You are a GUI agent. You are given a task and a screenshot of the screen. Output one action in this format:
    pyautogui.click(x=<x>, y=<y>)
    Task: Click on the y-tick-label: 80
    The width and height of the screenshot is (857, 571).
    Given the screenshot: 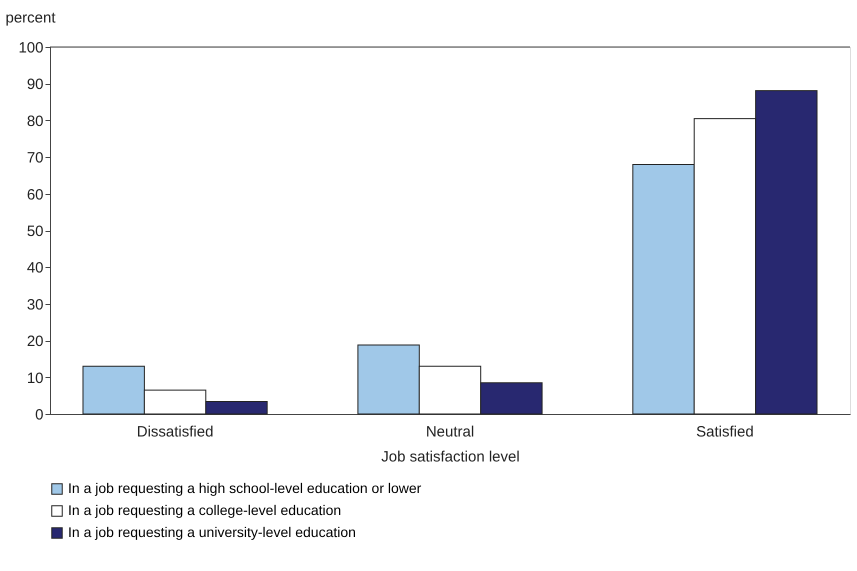 What is the action you would take?
    pyautogui.click(x=35, y=121)
    